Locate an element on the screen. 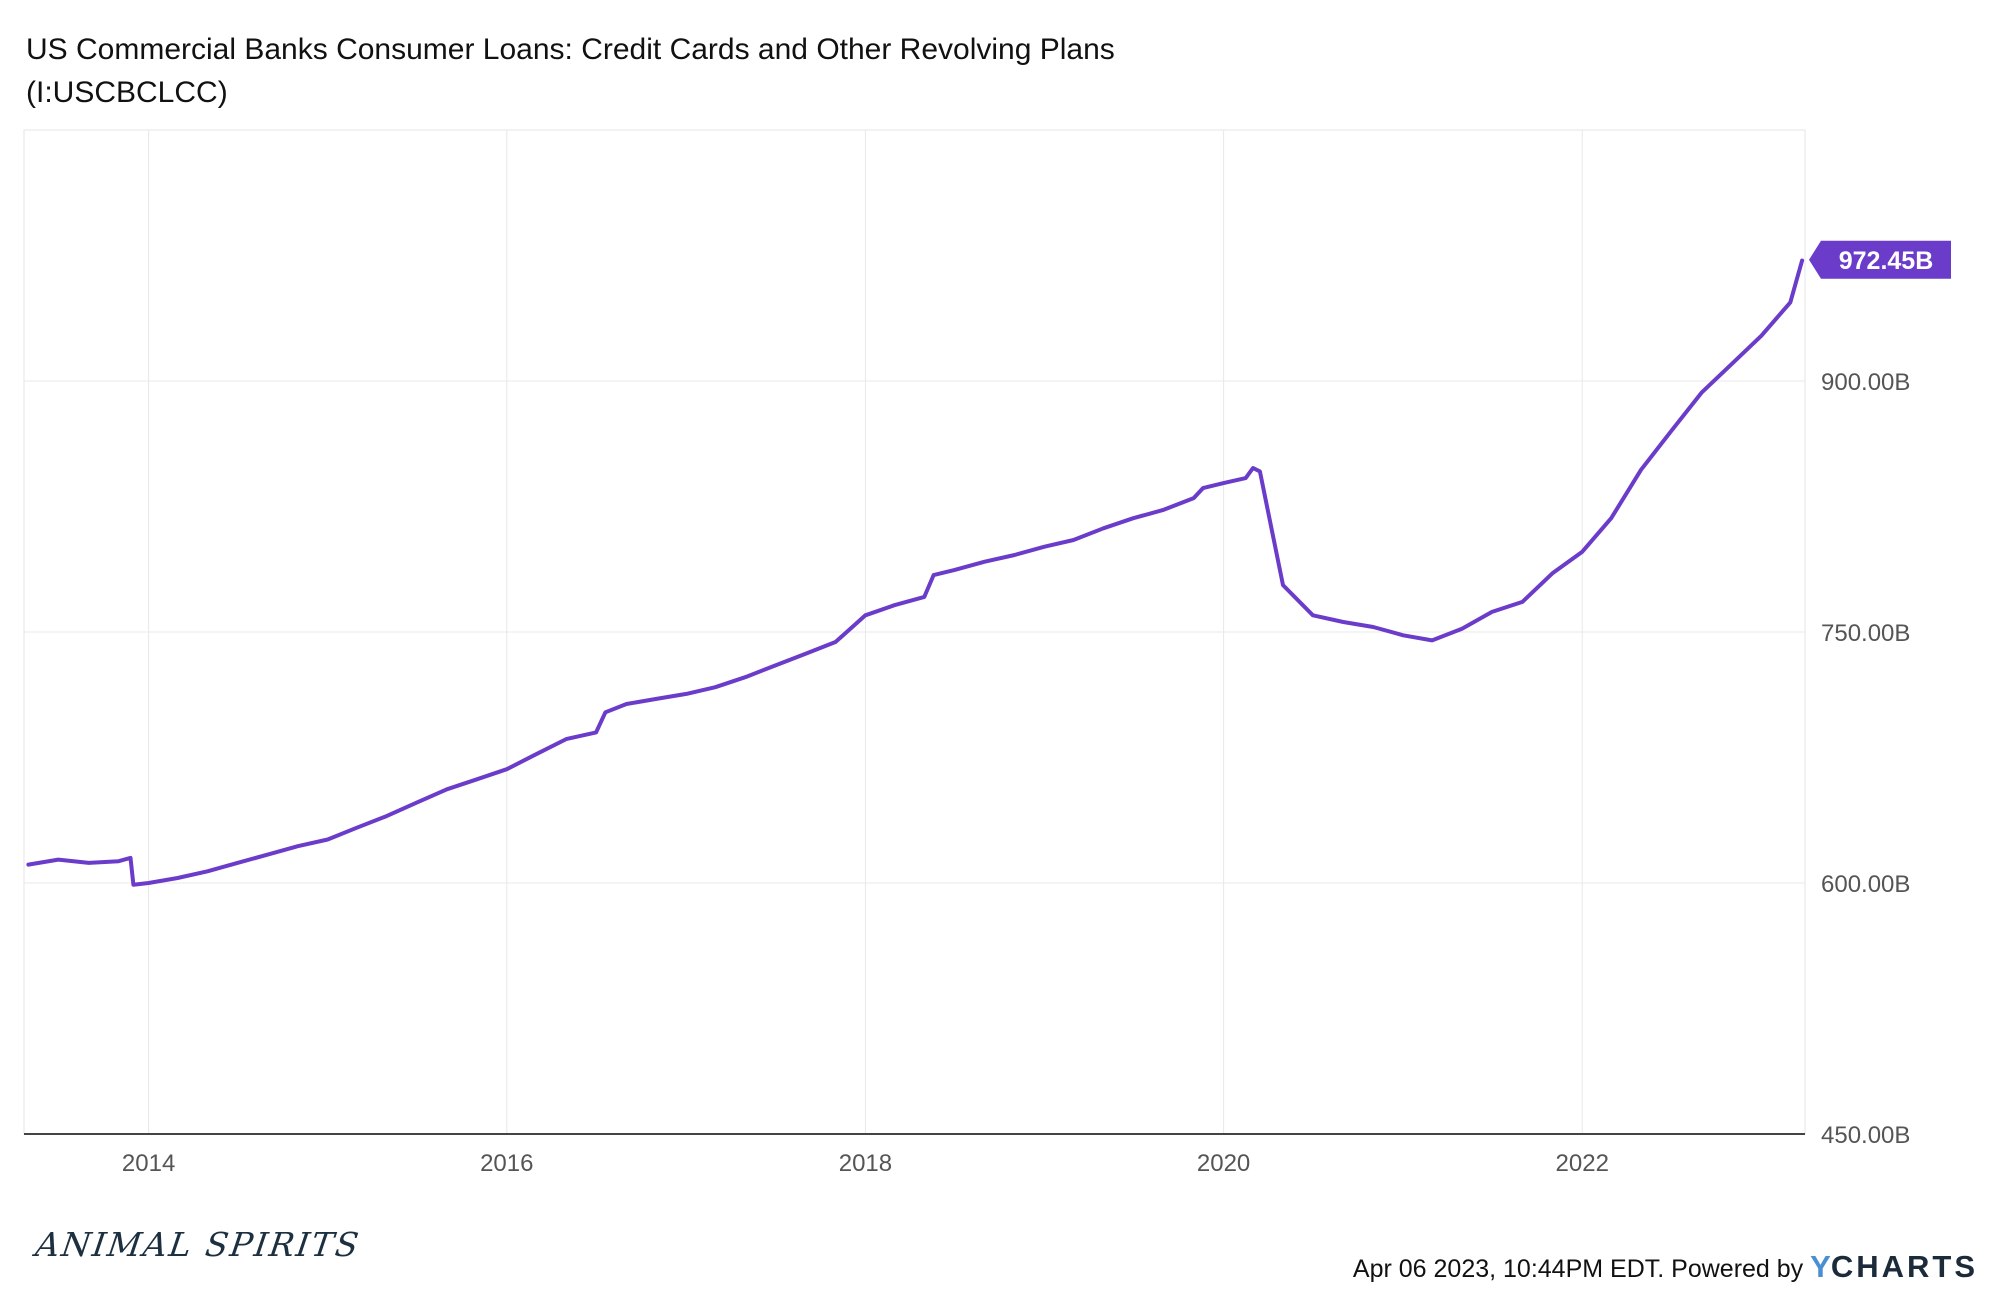  ycharts-logo: YCHARTS is located at coordinates (1894, 1266).